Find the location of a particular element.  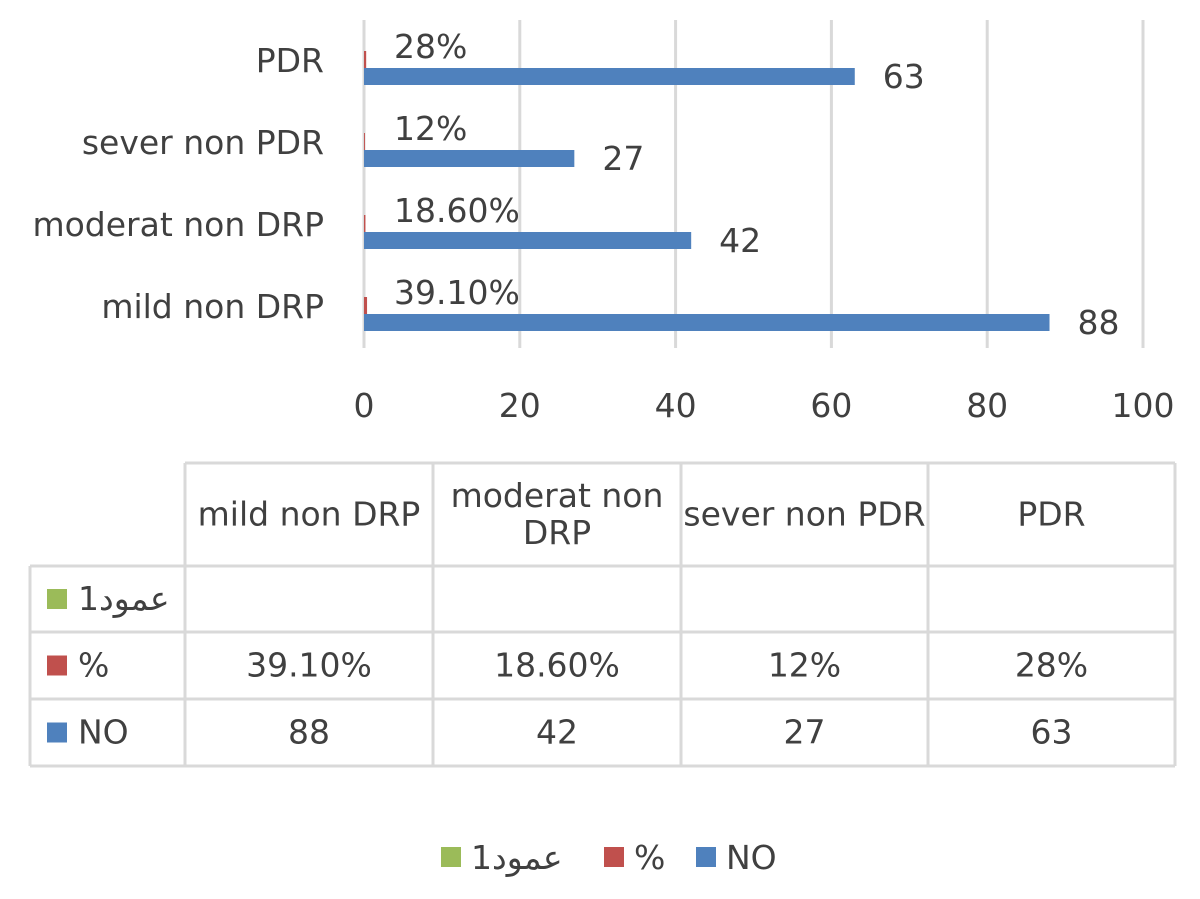

data-label-no: 27 is located at coordinates (623, 158).